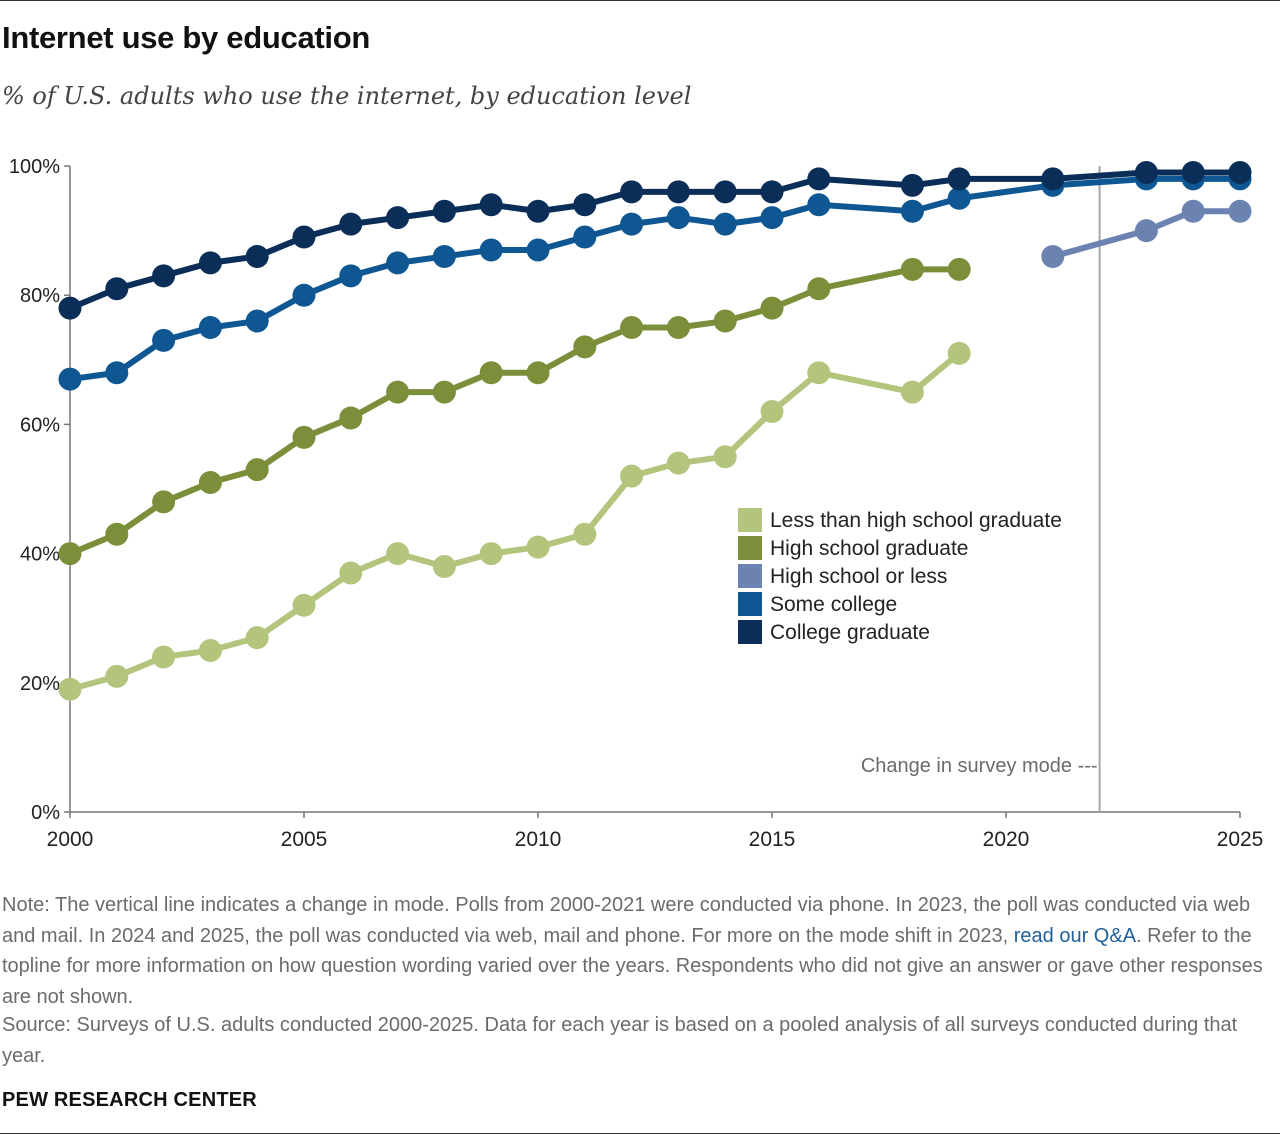  What do you see at coordinates (34, 167) in the screenshot?
I see `y-tick-label: 100%` at bounding box center [34, 167].